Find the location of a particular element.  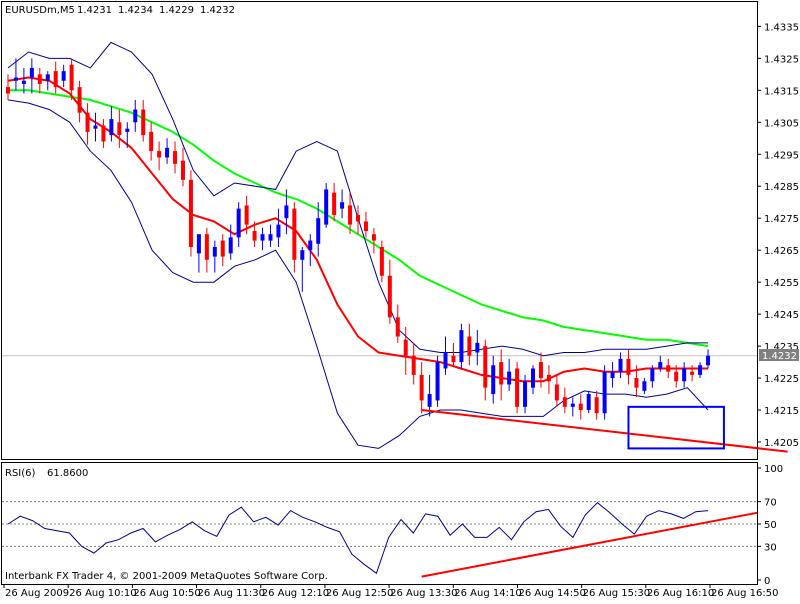

price-tick-label: 1.4285 is located at coordinates (781, 187).